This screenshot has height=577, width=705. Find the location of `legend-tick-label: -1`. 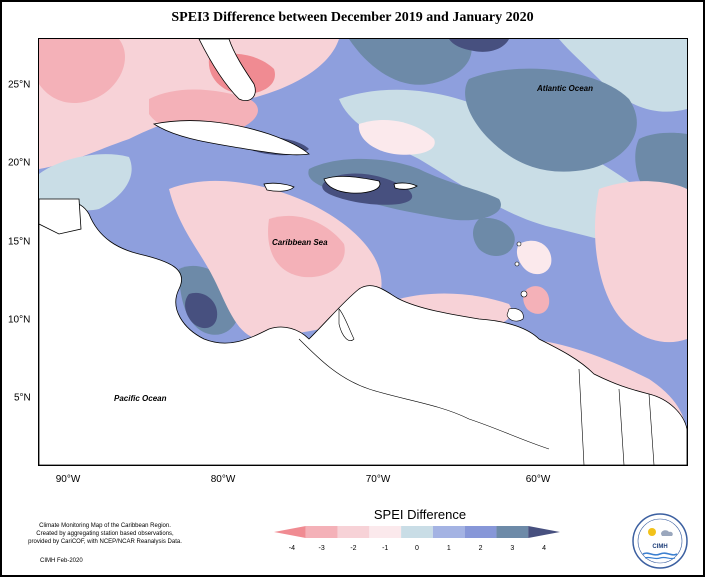

legend-tick-label: -1 is located at coordinates (385, 548).